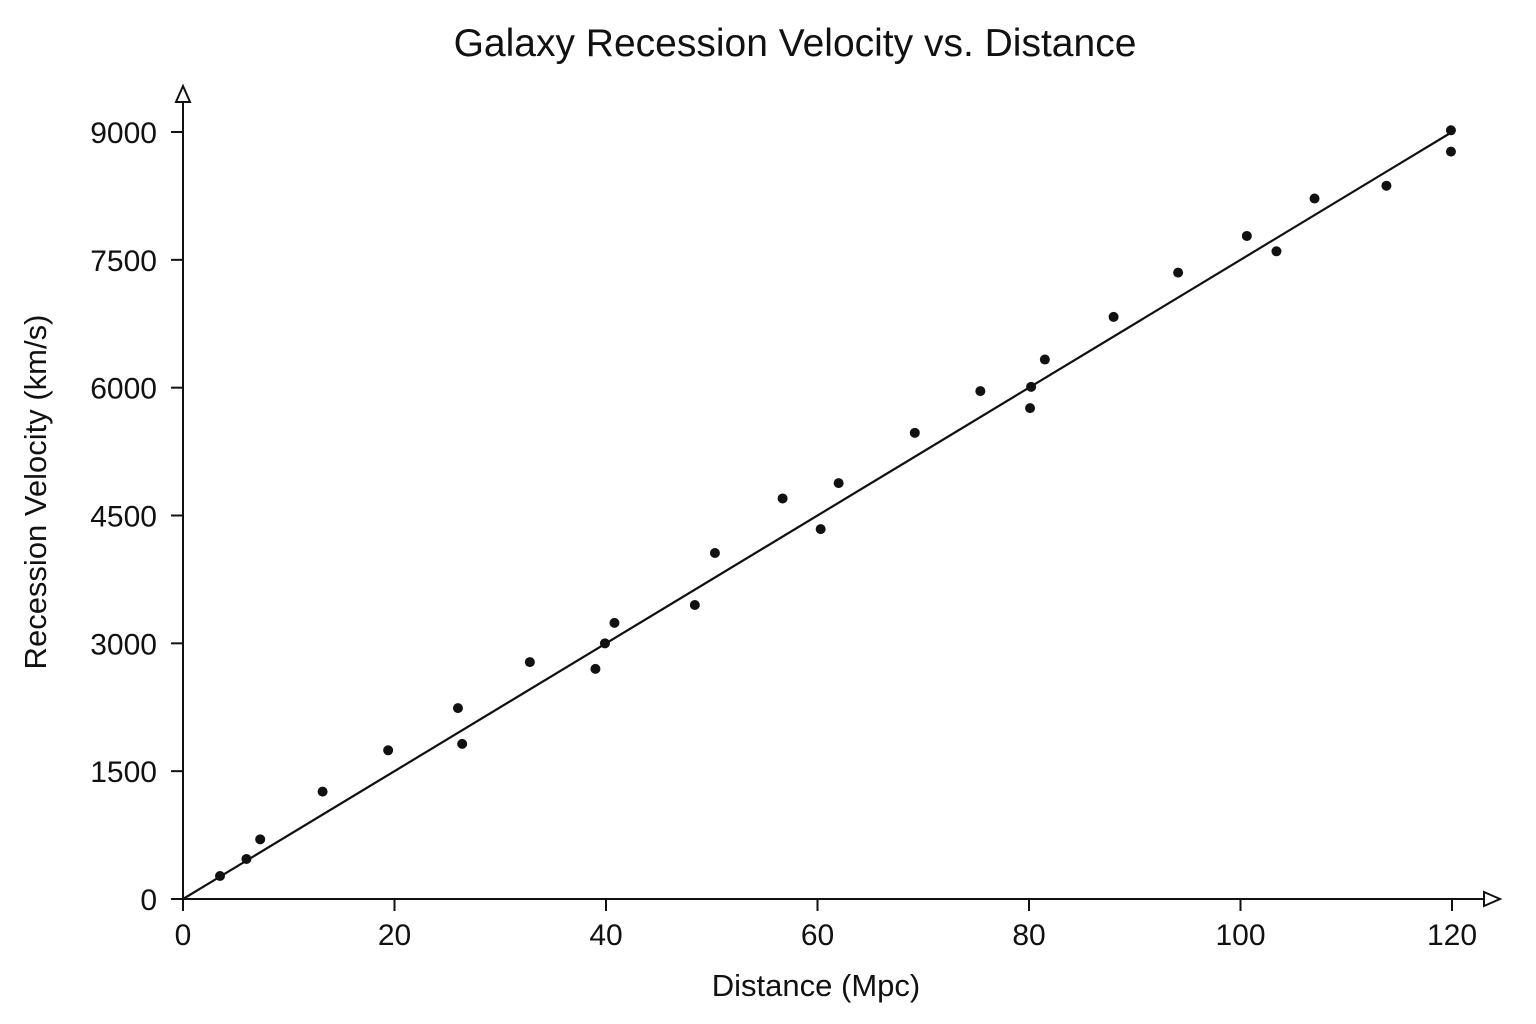 The height and width of the screenshot is (1024, 1536). Describe the element at coordinates (123, 389) in the screenshot. I see `y-tick-label: 6000` at that location.